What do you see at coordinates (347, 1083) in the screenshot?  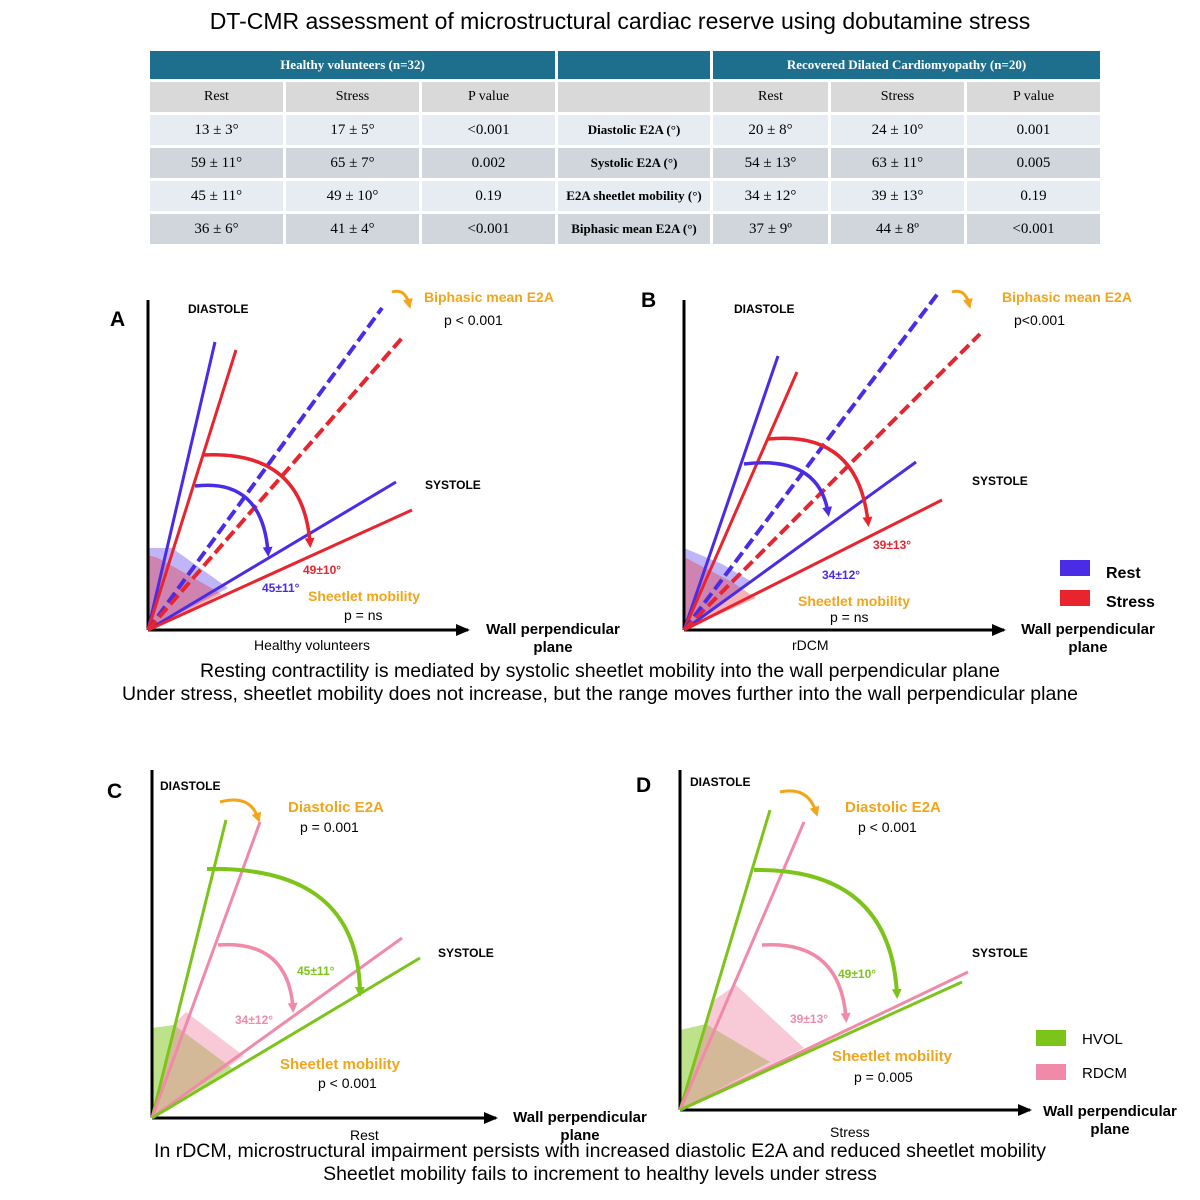 I see `sheetlet-mobility-p-value: p < 0.001` at bounding box center [347, 1083].